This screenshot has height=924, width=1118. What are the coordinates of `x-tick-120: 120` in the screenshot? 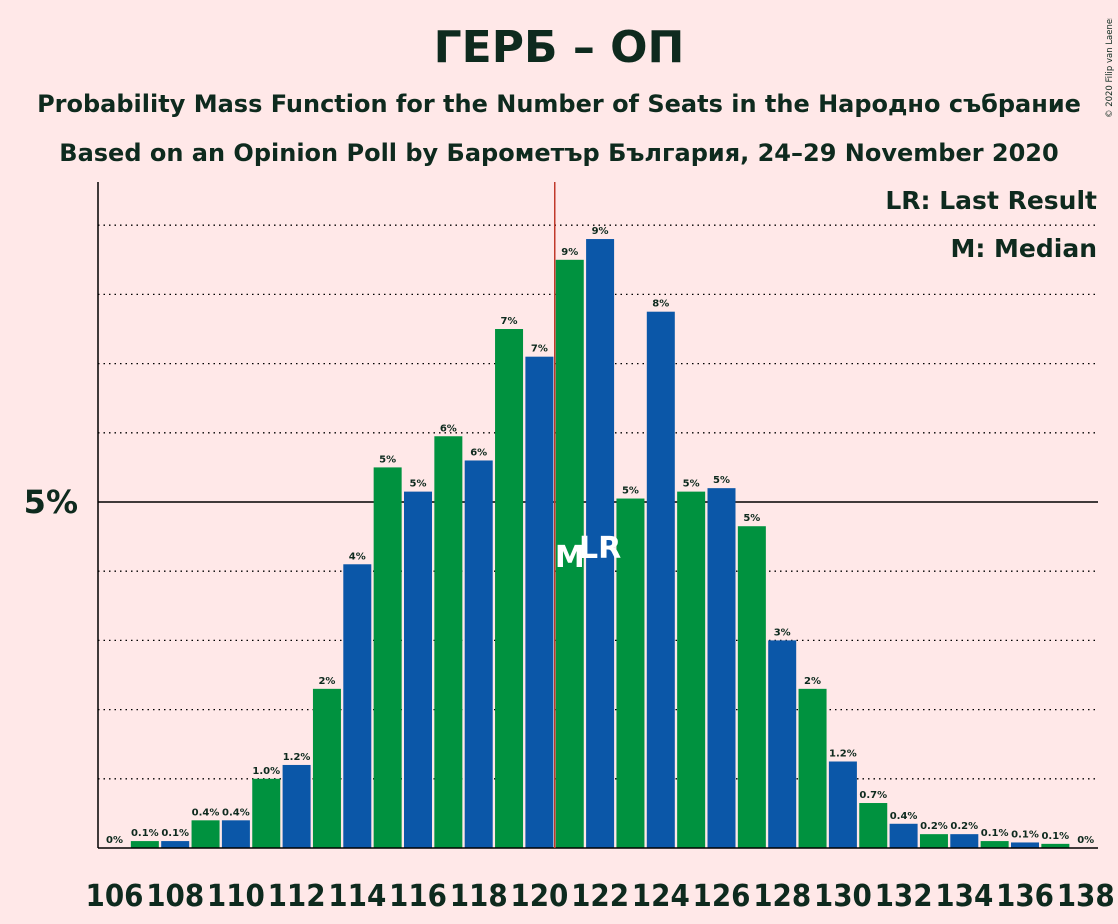 It's located at (539, 896).